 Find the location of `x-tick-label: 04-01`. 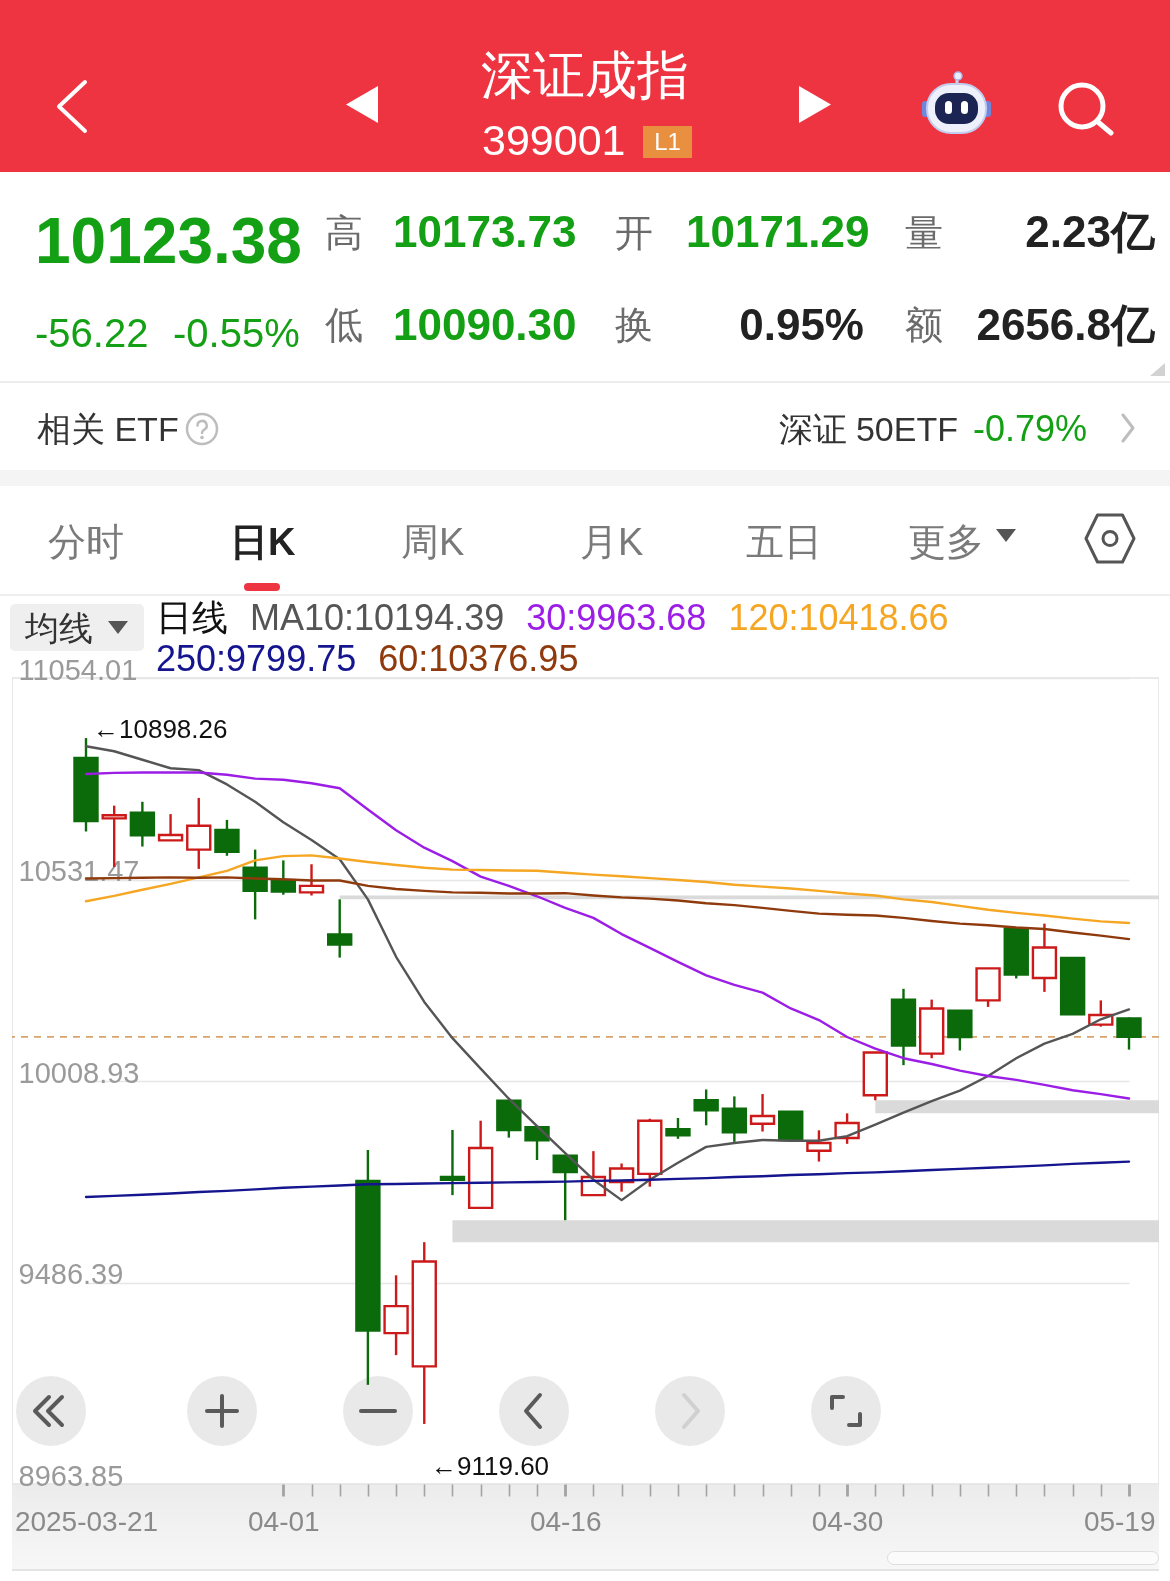

x-tick-label: 04-01 is located at coordinates (284, 1521).